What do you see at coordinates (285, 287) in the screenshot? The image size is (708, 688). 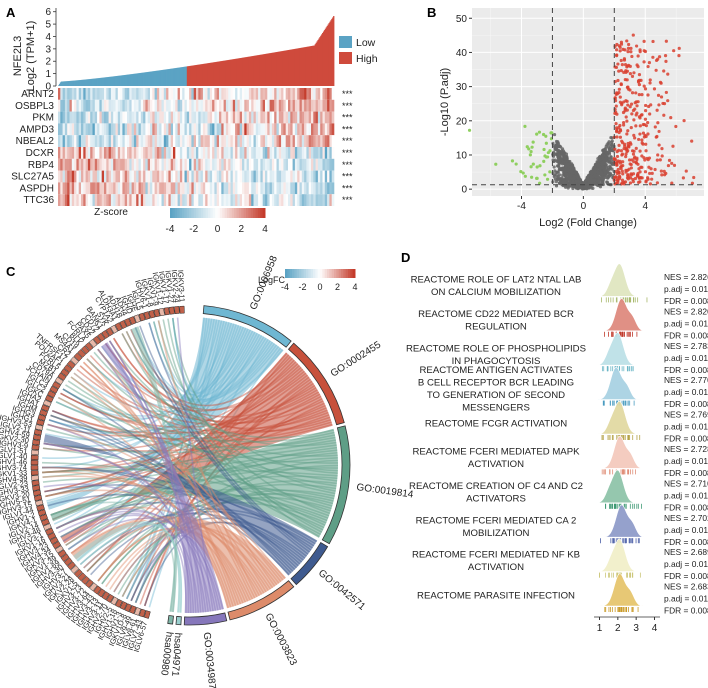 I see `logfc-tick-label: -4` at bounding box center [285, 287].